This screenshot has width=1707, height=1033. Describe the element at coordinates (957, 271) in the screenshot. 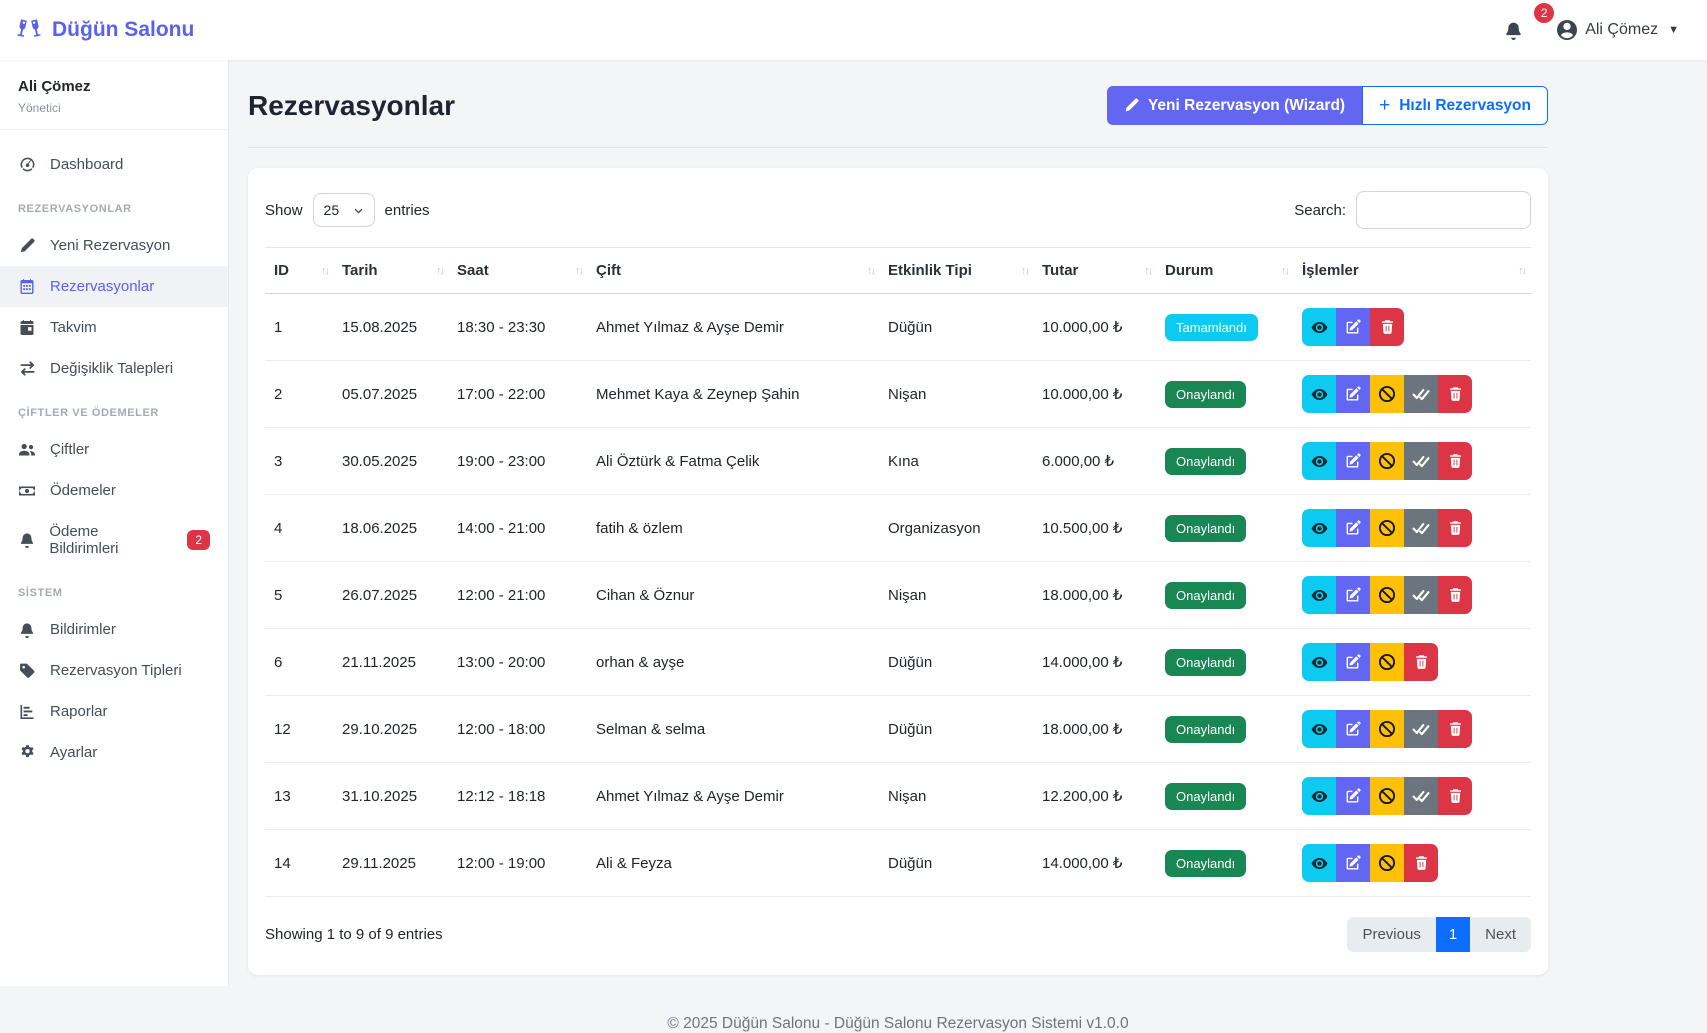

I see `column-header-etkinlik-tipi: Etkinlik Tipi↑↓` at that location.